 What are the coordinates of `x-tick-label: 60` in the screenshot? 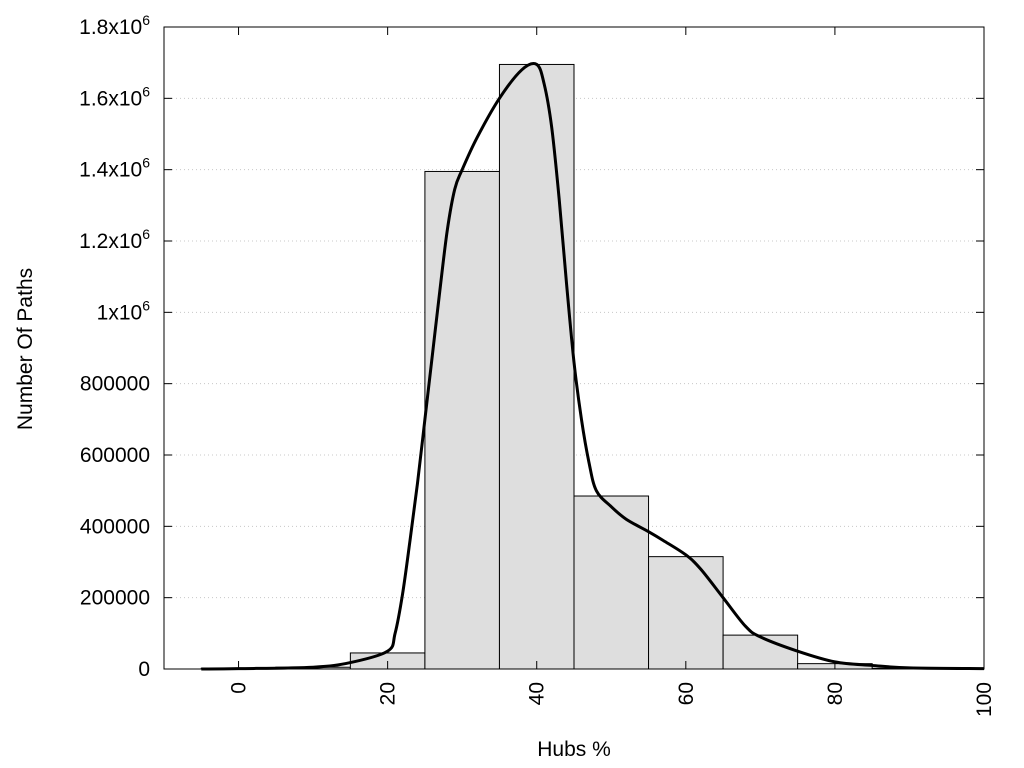 It's located at (686, 693).